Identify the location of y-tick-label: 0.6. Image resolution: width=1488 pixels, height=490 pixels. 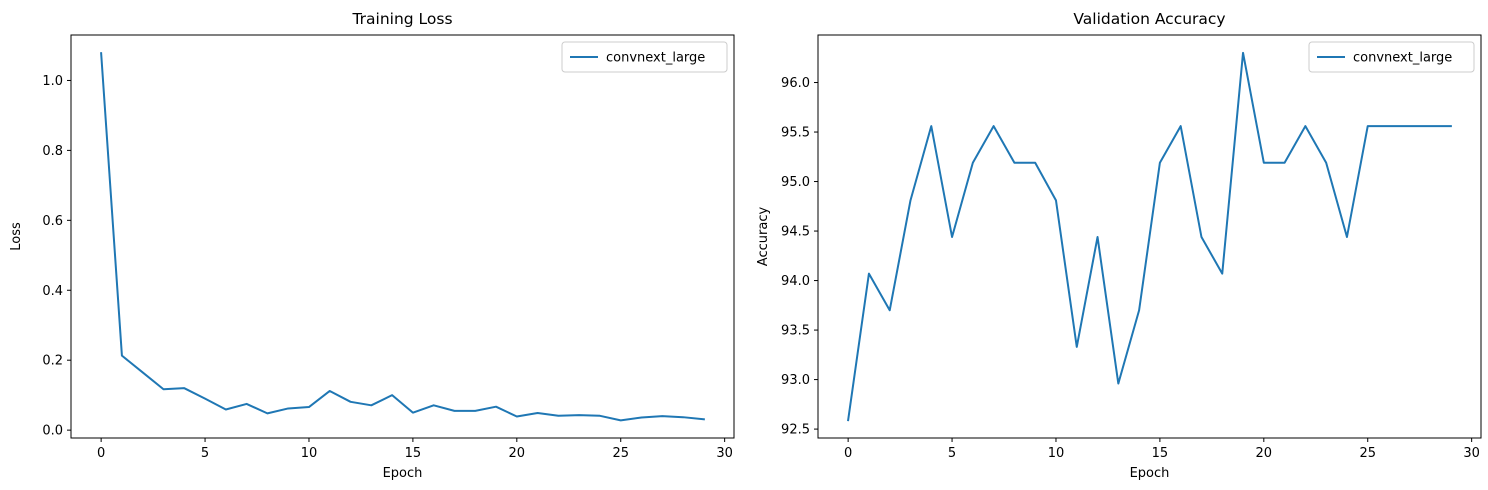
(52, 221).